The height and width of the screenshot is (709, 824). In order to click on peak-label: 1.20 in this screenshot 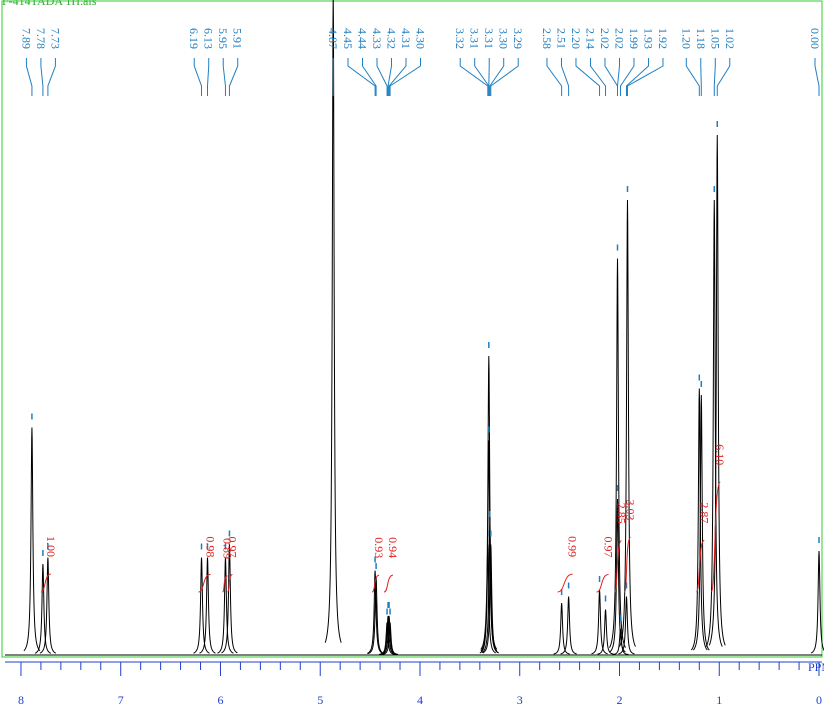, I will do `click(686, 38)`.